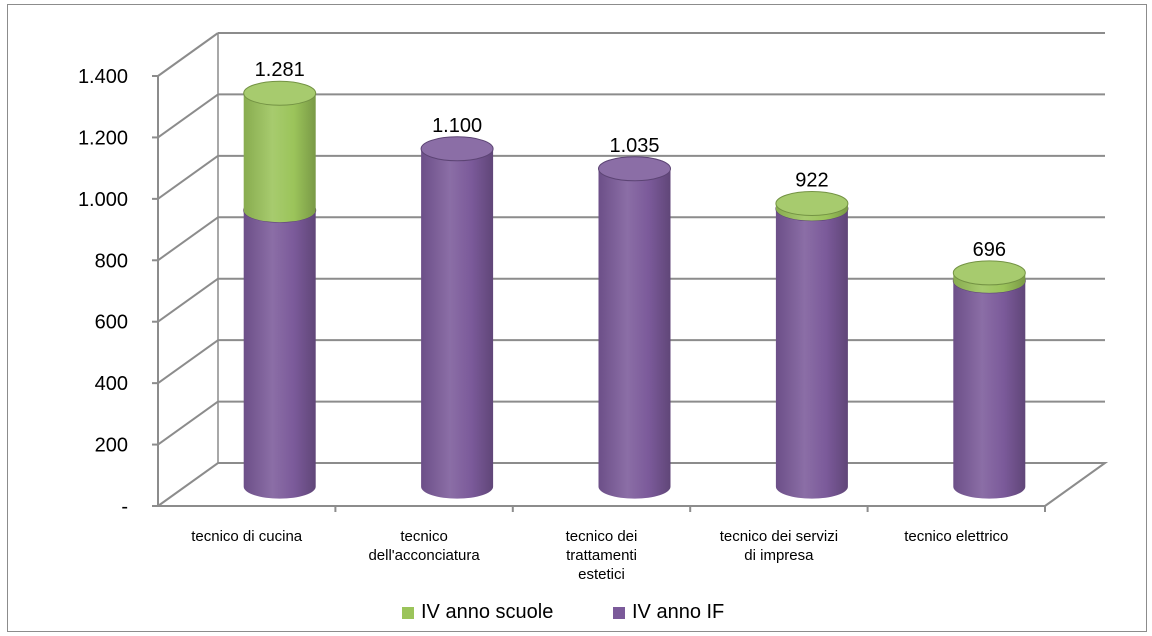  Describe the element at coordinates (602, 536) in the screenshot. I see `x-category-label: tecnico dei` at that location.